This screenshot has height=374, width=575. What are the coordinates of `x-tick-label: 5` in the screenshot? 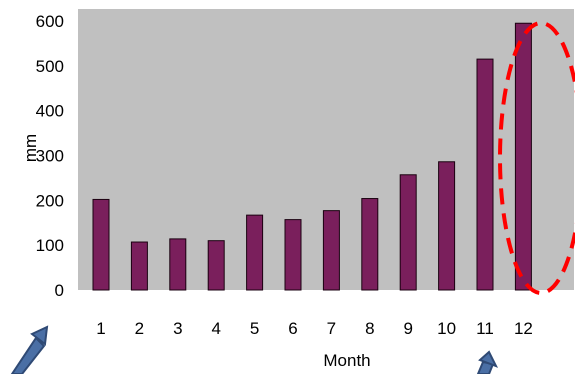 It's located at (254, 328).